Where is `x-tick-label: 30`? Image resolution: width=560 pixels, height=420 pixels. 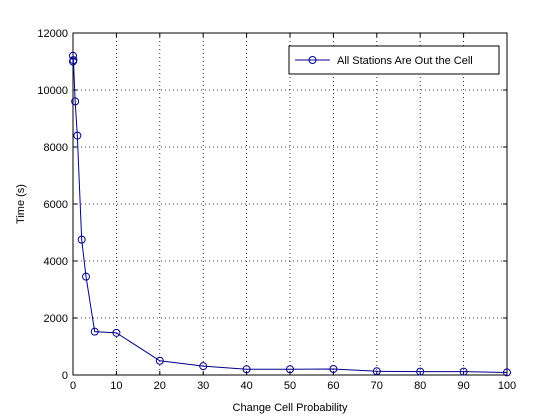 x-tick-label: 30 is located at coordinates (203, 386).